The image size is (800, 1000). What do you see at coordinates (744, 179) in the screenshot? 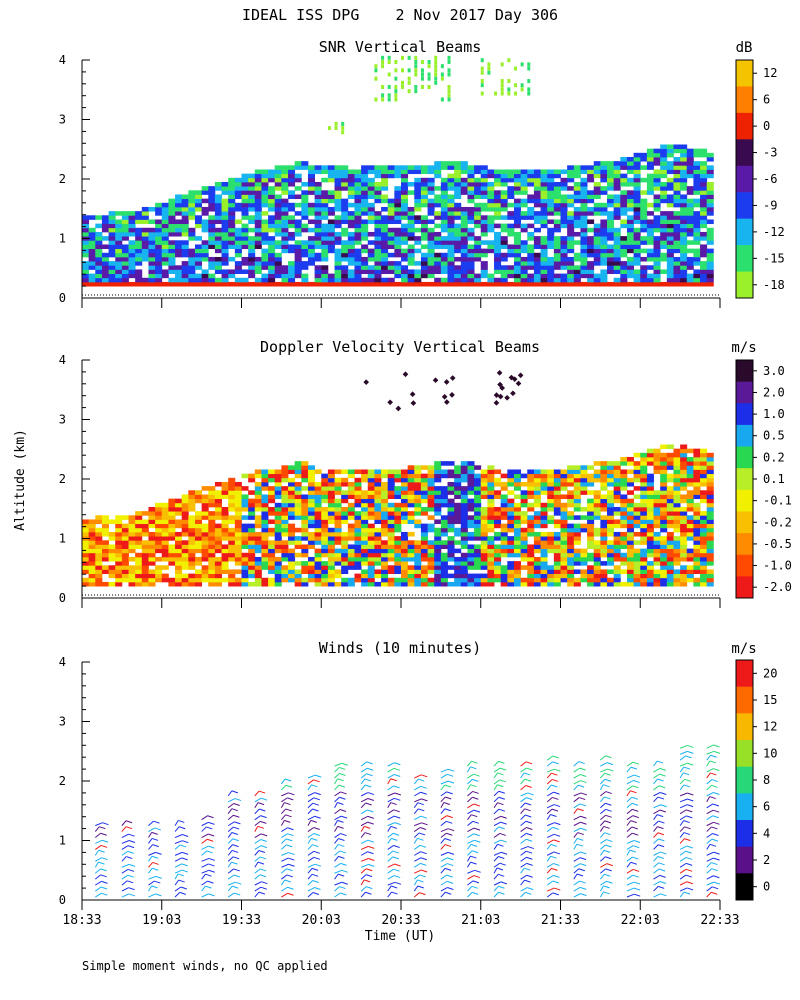
I see `colorbar-swatch` at bounding box center [744, 179].